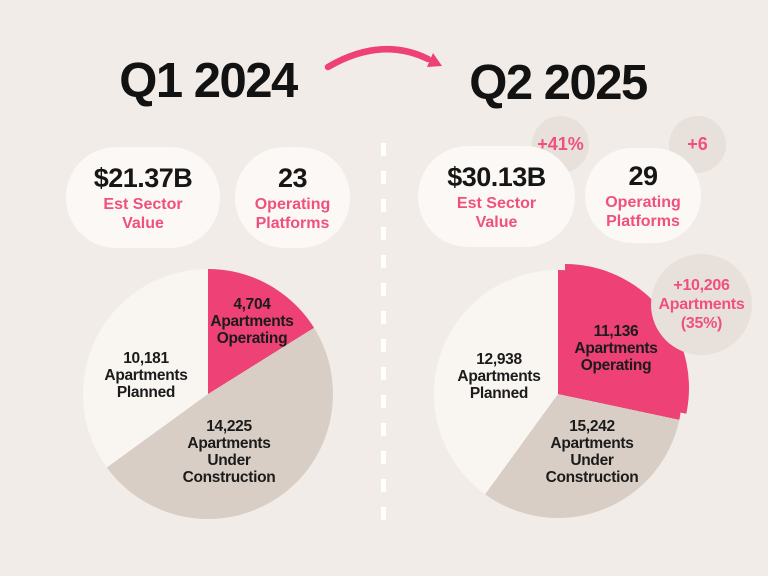  Describe the element at coordinates (496, 176) in the screenshot. I see `stat-value: $30.13B` at that location.